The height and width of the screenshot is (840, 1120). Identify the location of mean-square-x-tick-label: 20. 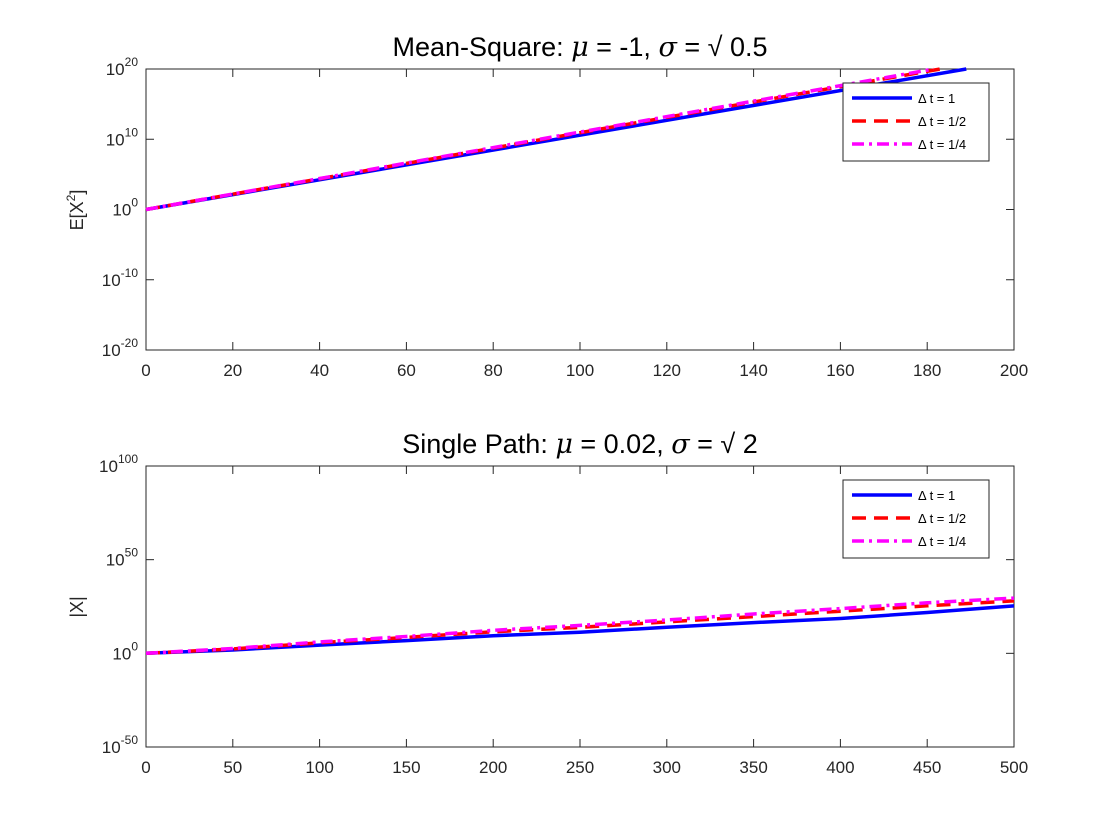
(232, 370).